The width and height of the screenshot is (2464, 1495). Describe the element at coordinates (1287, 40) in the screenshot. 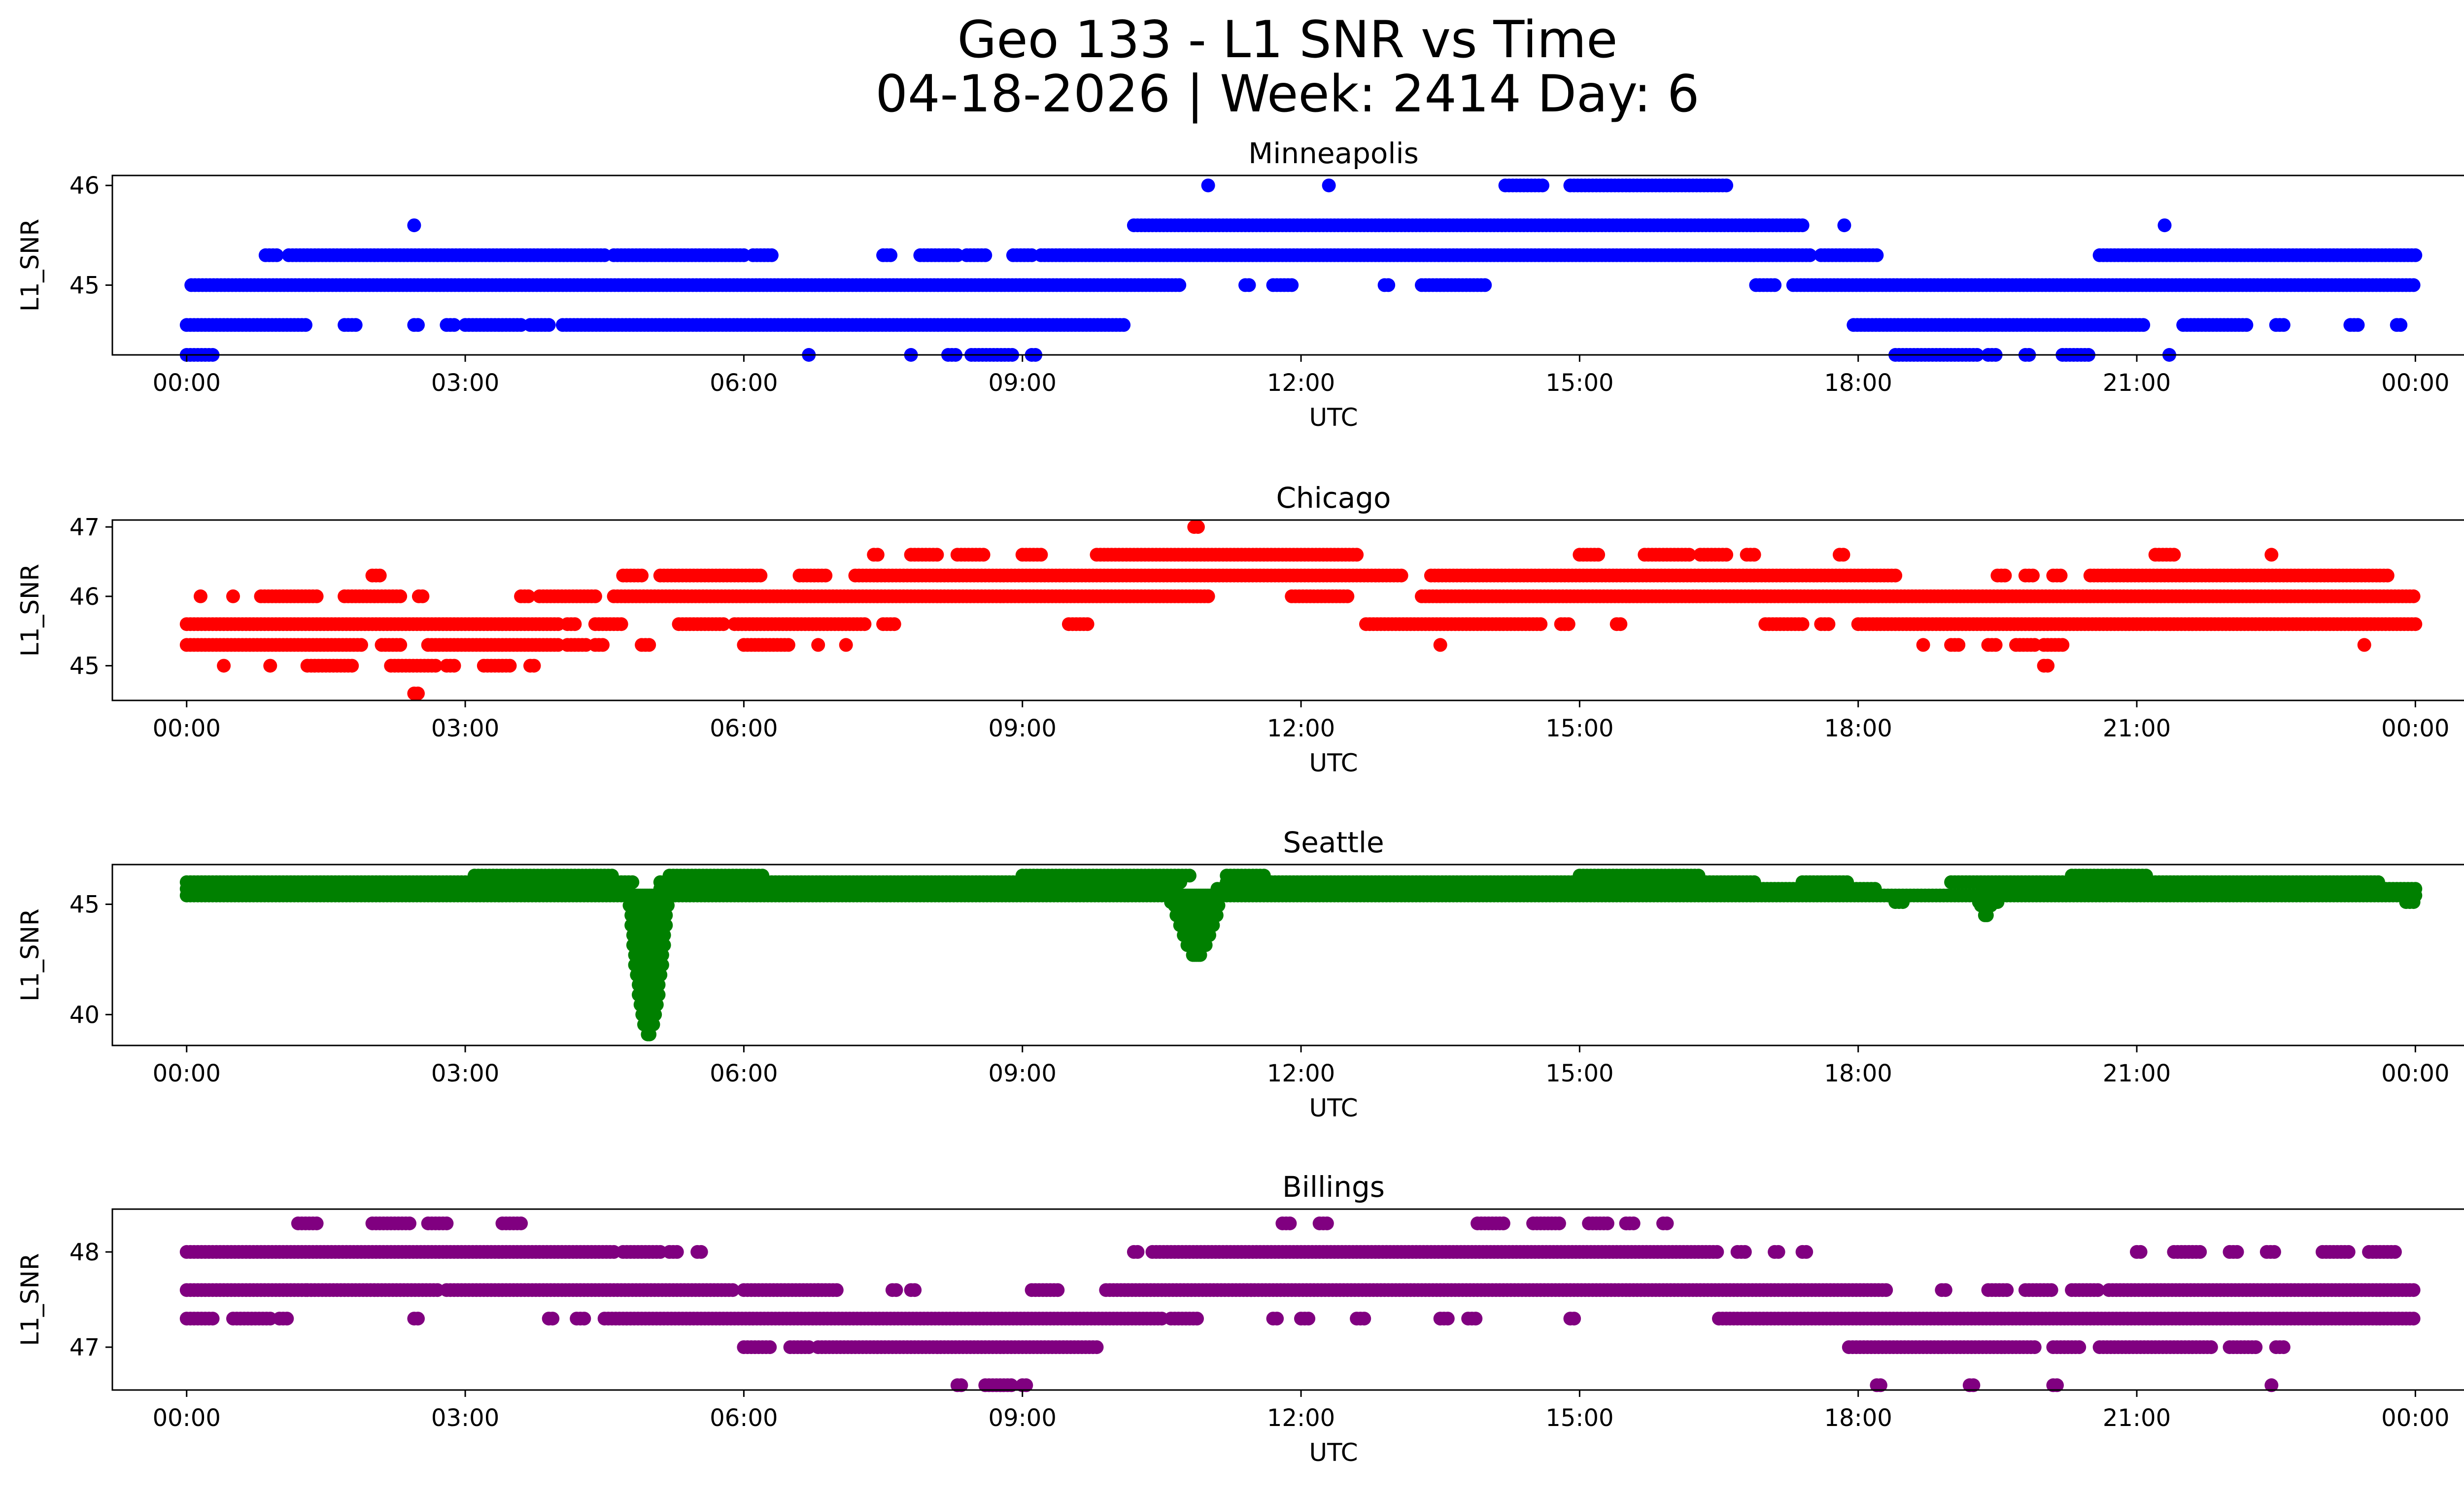

I see `figure-title: Geo 133 - L1 SNR vs Time` at that location.